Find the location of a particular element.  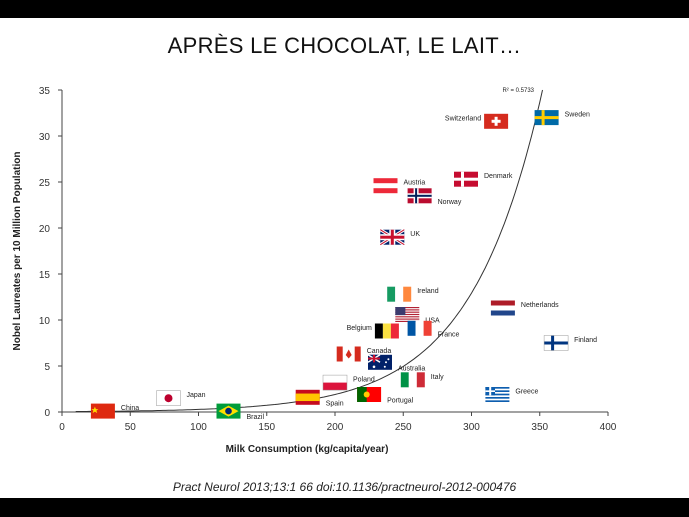

x-tick-label: 200 is located at coordinates (335, 427).